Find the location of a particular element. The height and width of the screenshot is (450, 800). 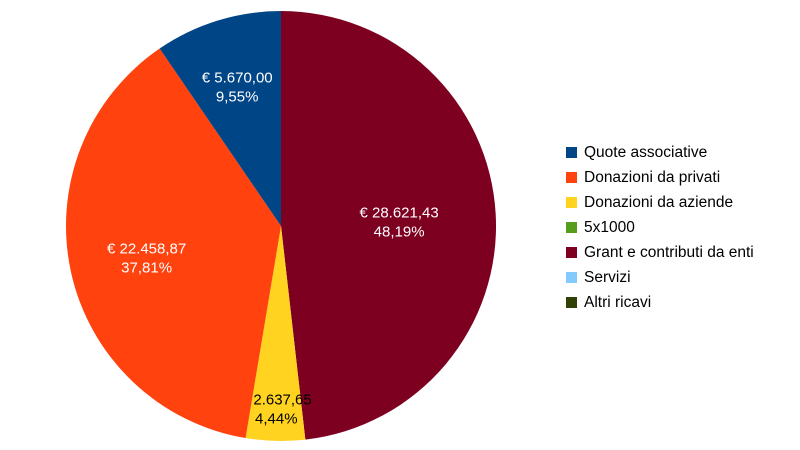

slice-value-label: € 5.670,00 is located at coordinates (237, 77).